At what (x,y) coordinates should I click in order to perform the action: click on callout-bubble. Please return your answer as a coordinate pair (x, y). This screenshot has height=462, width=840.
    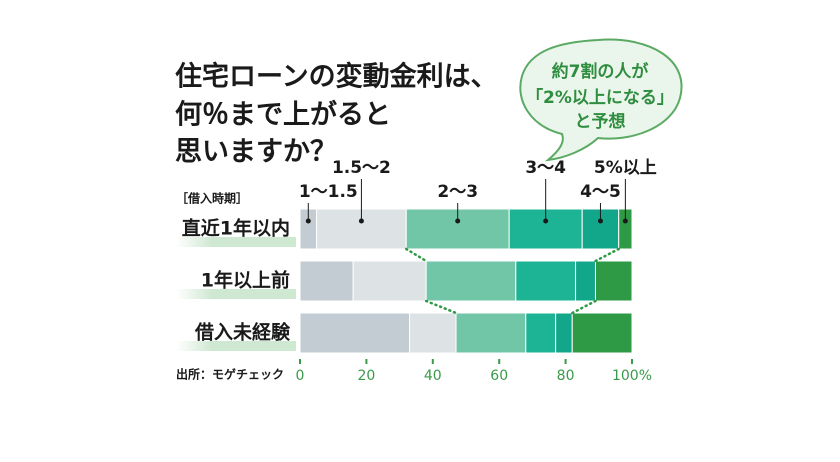
    Looking at the image, I should click on (601, 100).